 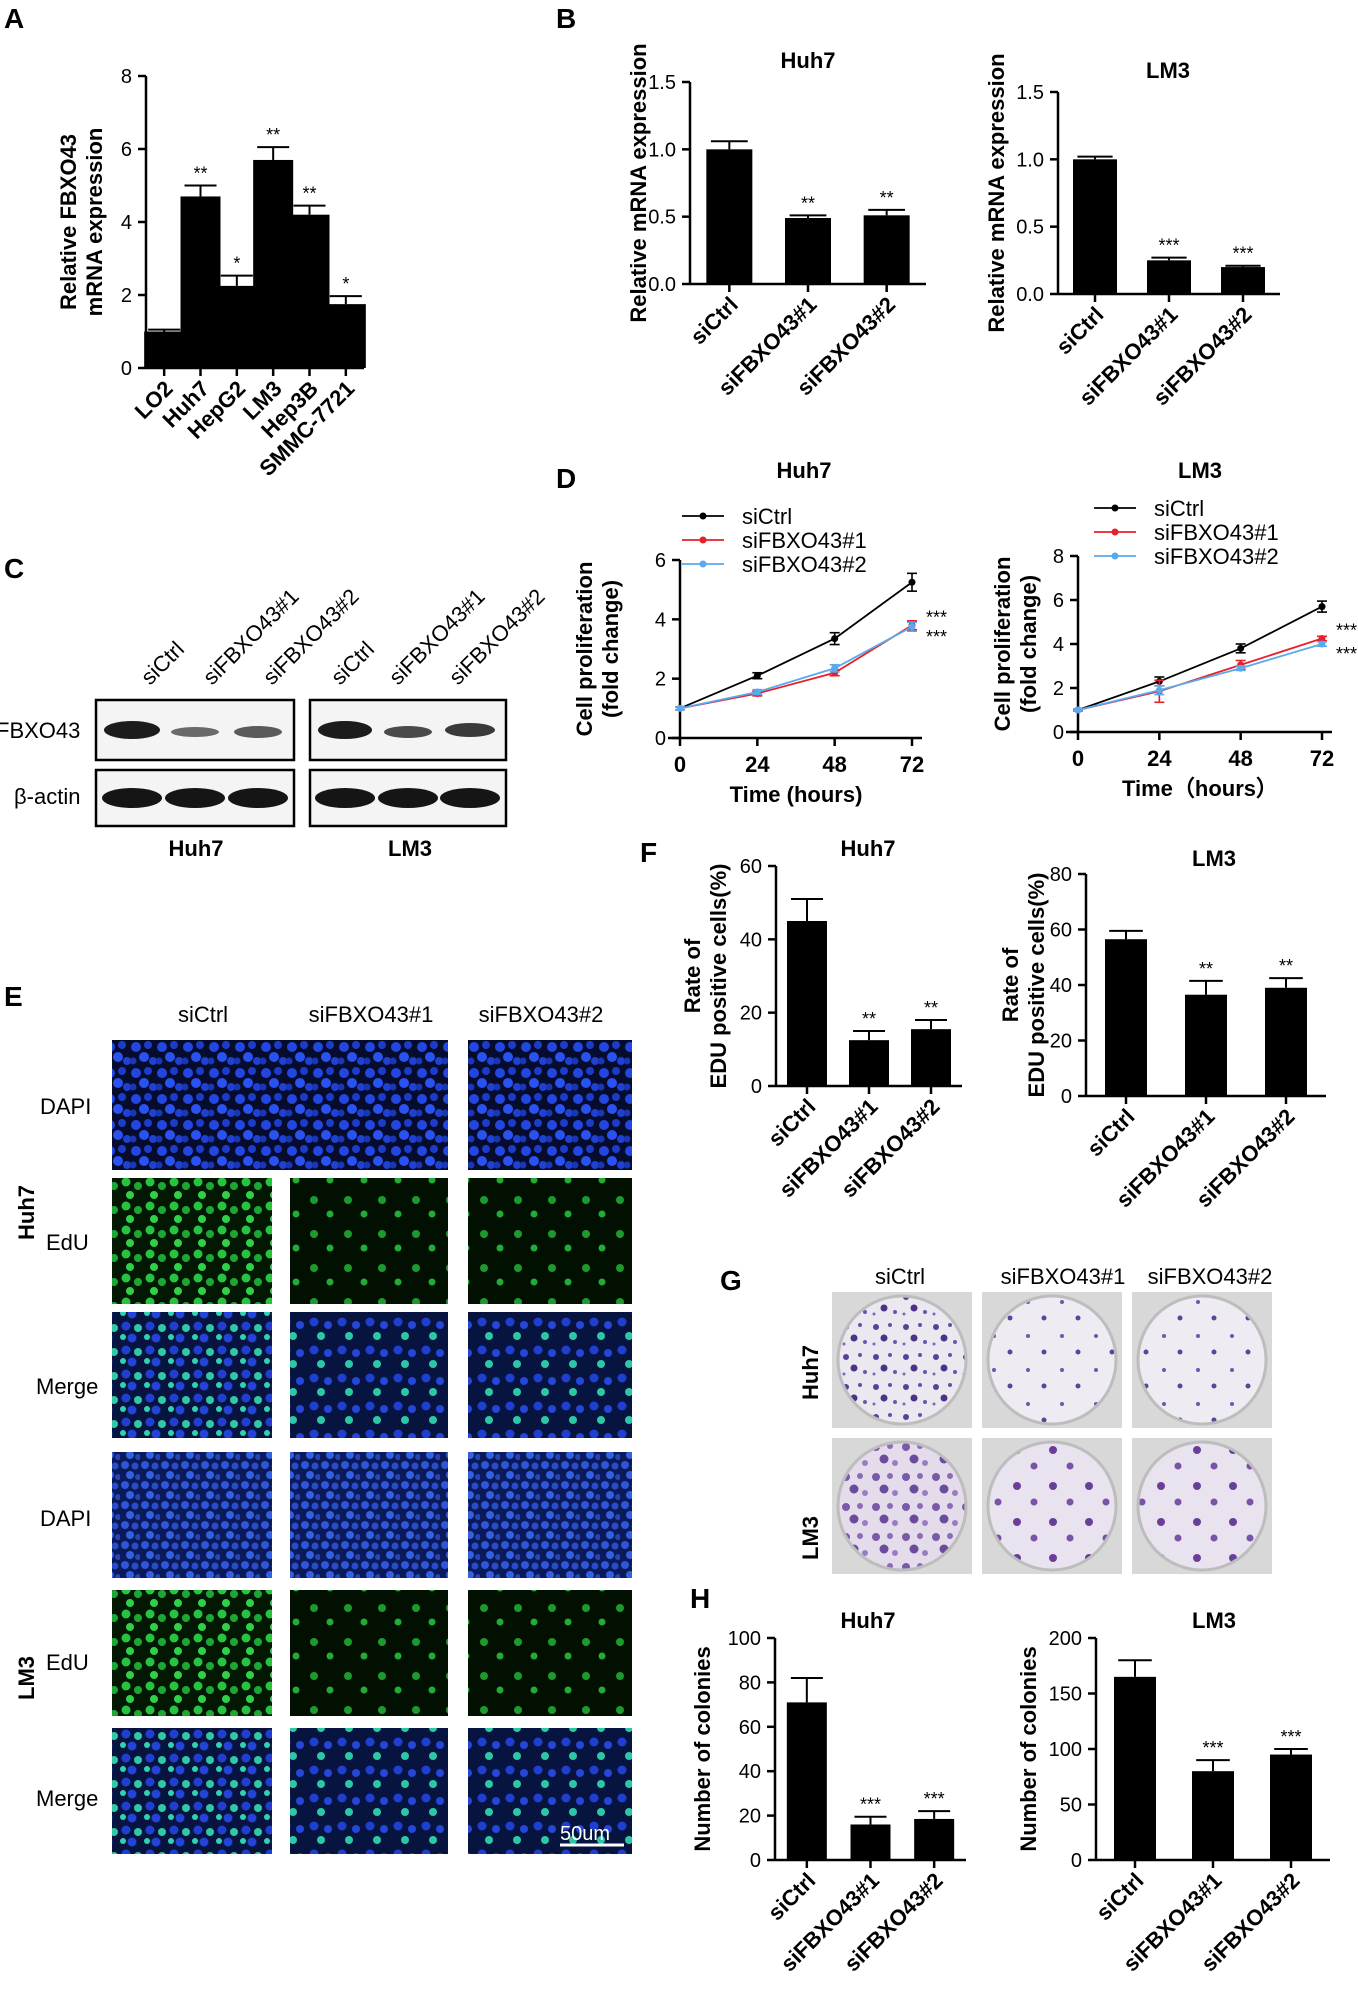 I want to click on panel-letter-a: A, so click(x=14, y=18).